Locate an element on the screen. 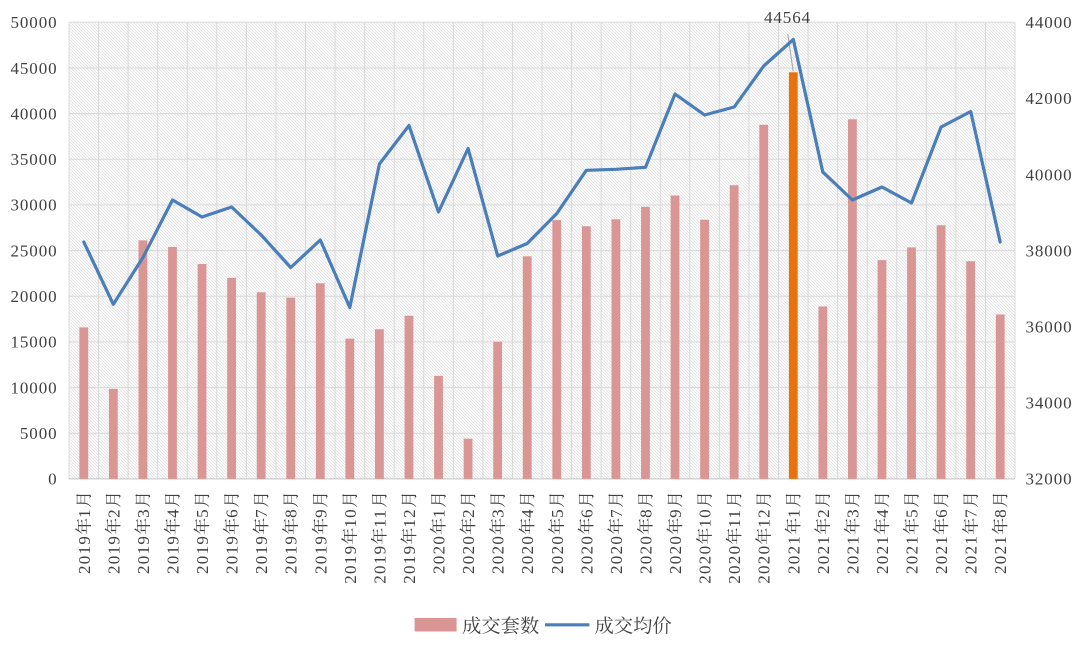  svg-text: 32000 is located at coordinates (1049, 479).